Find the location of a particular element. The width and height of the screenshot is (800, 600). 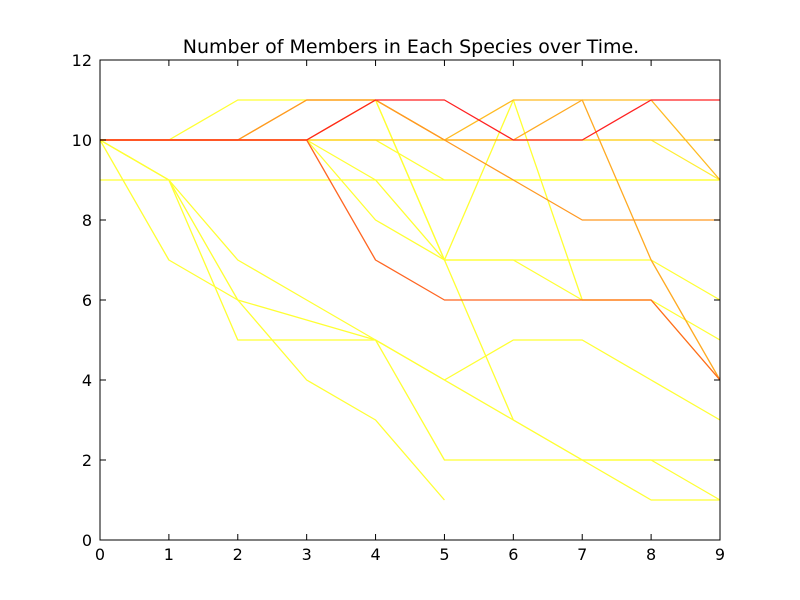

x-tick-label: 5 is located at coordinates (444, 554).